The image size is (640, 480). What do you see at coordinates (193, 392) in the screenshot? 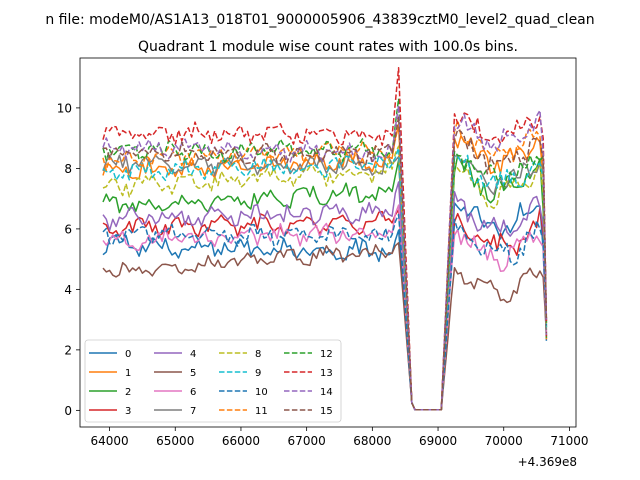
I see `legend-label: 6` at bounding box center [193, 392].